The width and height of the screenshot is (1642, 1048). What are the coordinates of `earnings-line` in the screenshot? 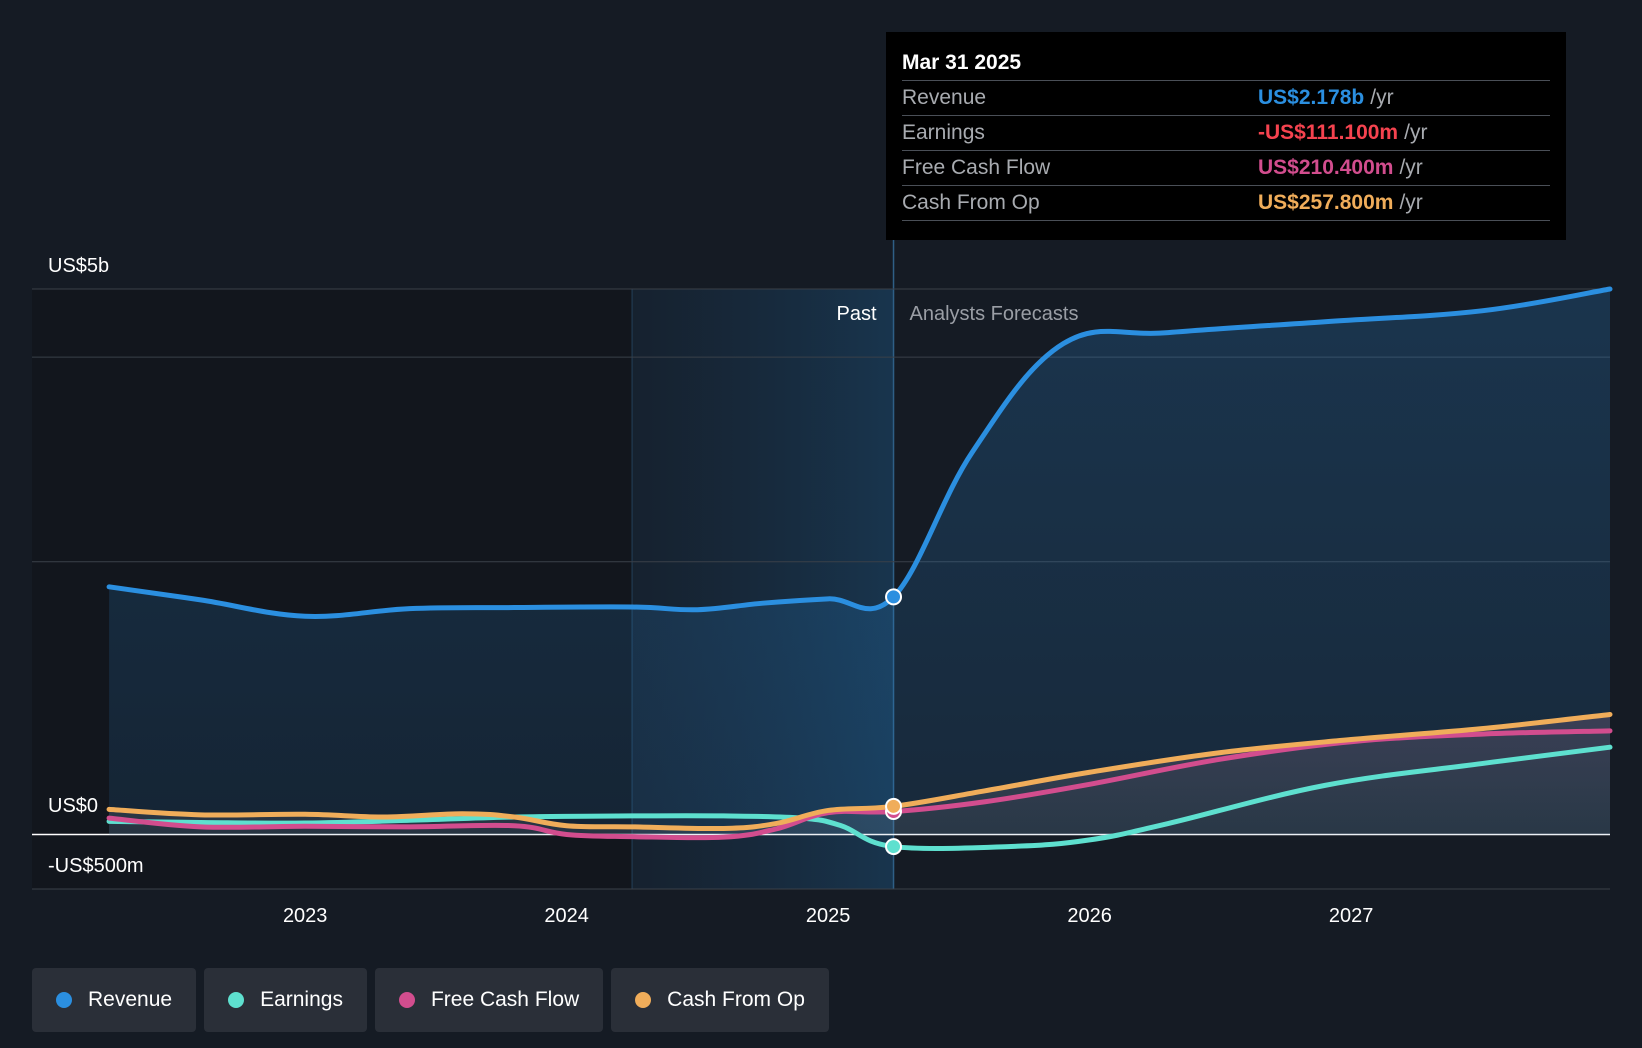 It's located at (859, 797).